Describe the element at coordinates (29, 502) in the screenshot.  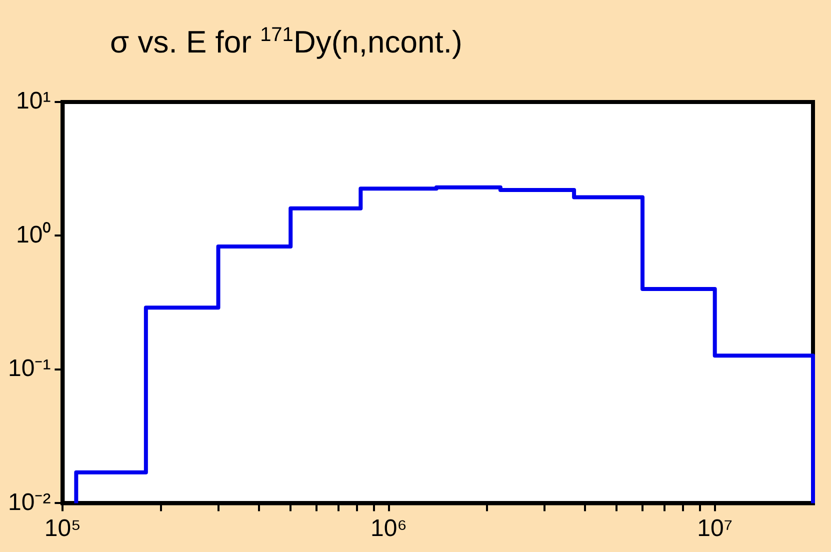
I see `y-tick-label: 10⁻²` at that location.